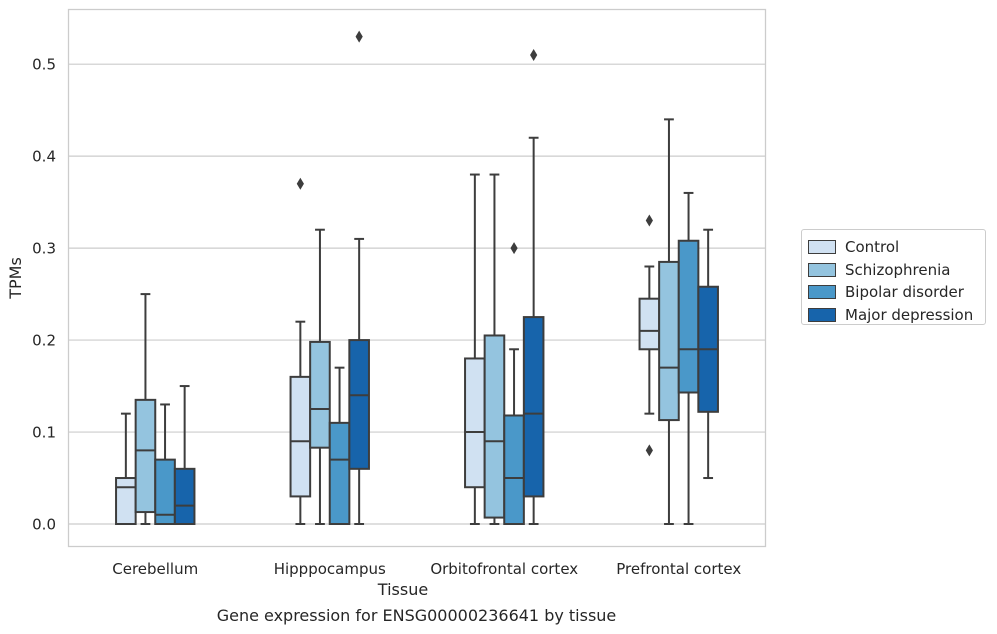 Image resolution: width=997 pixels, height=634 pixels. I want to click on legend-label: Schizophrenia, so click(898, 269).